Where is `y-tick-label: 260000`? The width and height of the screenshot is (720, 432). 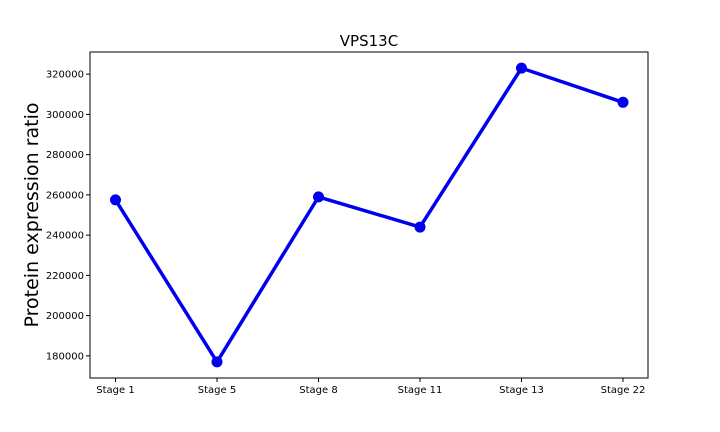
y-tick-label: 260000 is located at coordinates (65, 195).